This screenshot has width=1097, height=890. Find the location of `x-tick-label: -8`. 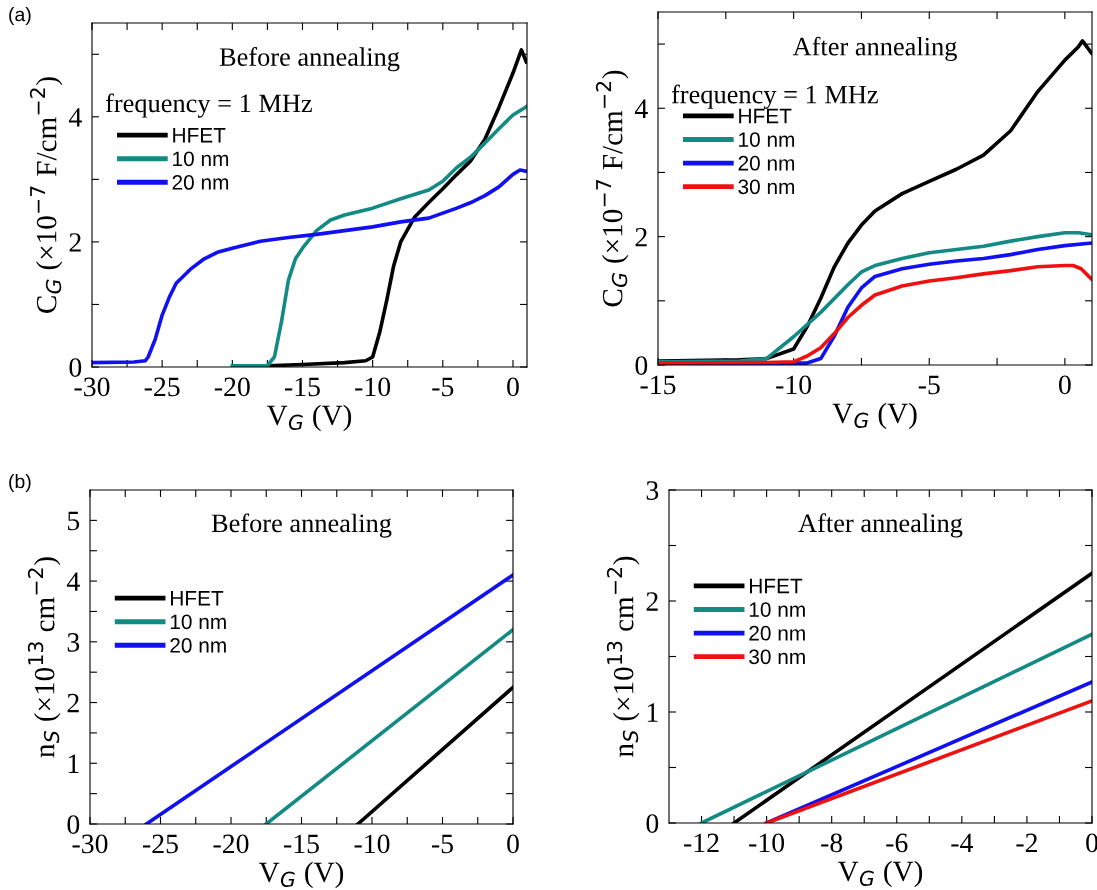

x-tick-label: -8 is located at coordinates (832, 843).